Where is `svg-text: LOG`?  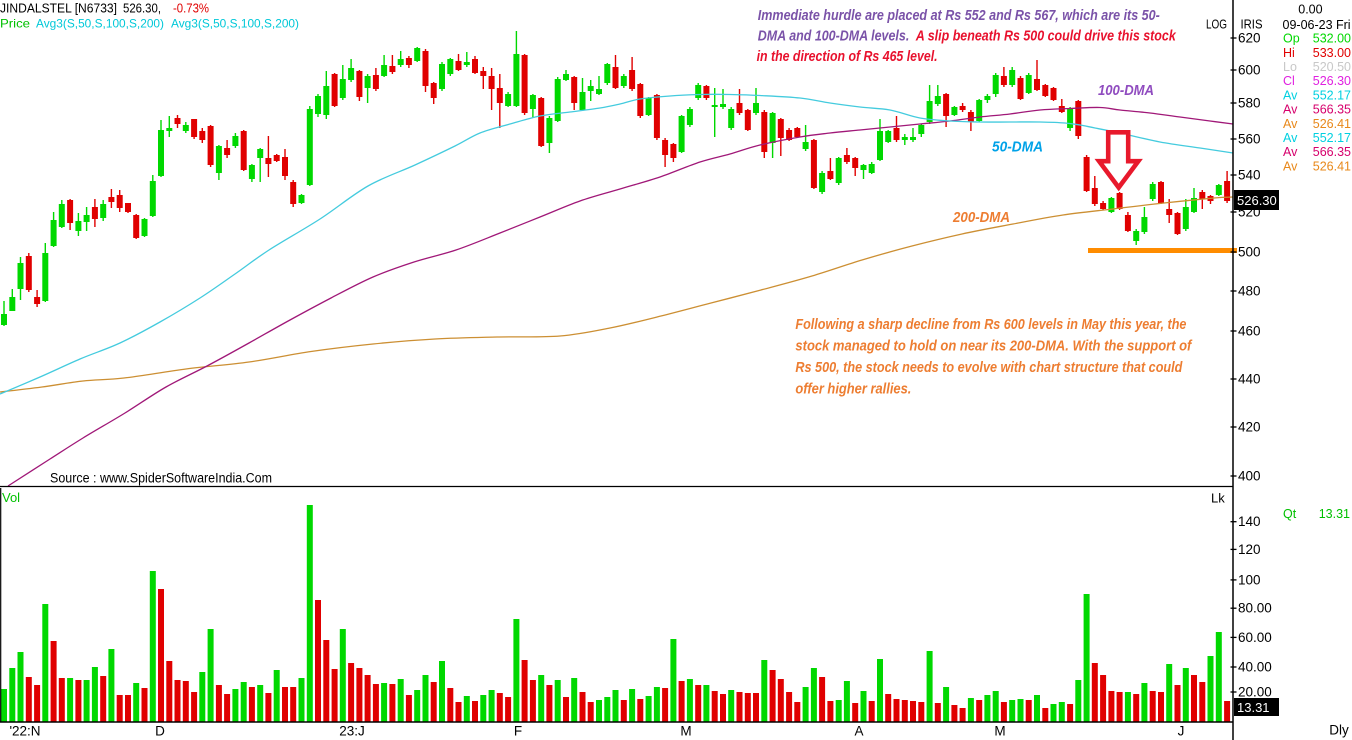 svg-text: LOG is located at coordinates (1216, 25).